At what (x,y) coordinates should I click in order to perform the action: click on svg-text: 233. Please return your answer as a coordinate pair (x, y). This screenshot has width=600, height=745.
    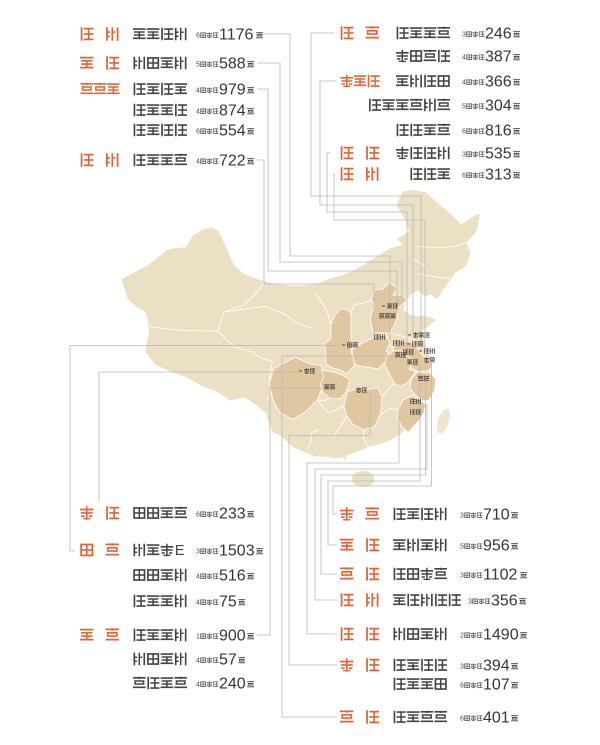
    Looking at the image, I should click on (232, 514).